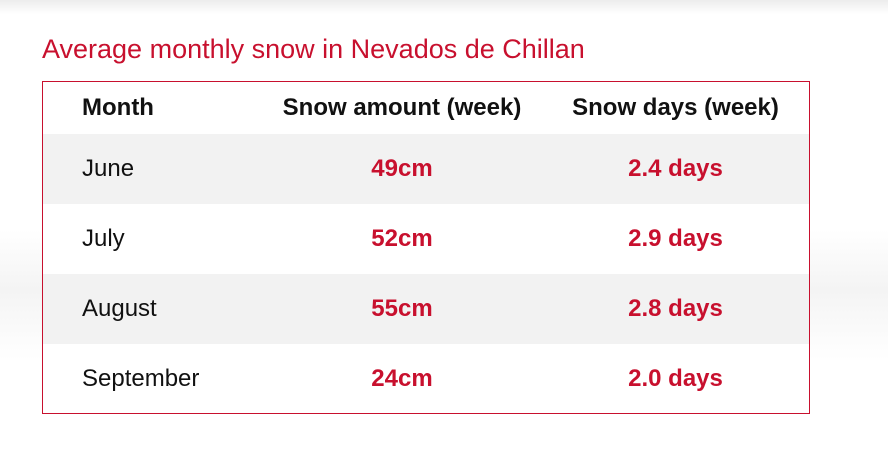 This screenshot has height=468, width=888. I want to click on column-header: Snow amount (week), so click(402, 107).